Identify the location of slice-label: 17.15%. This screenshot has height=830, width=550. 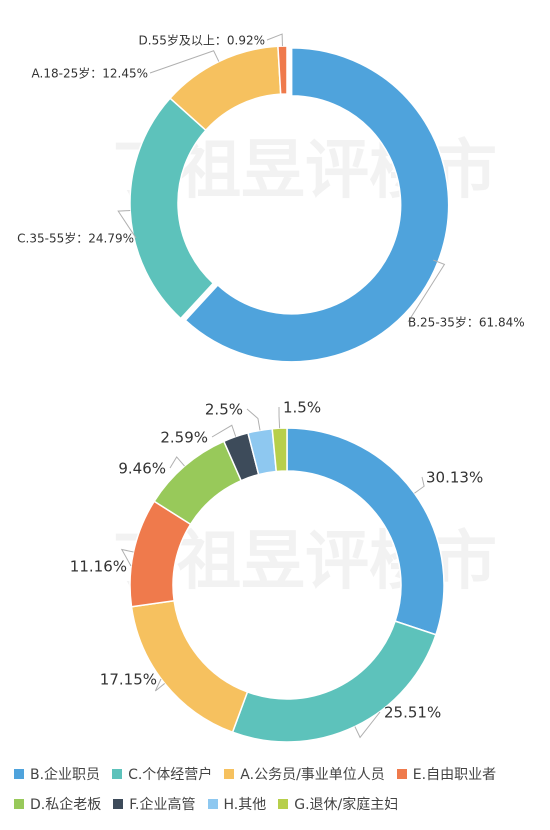
(128, 680).